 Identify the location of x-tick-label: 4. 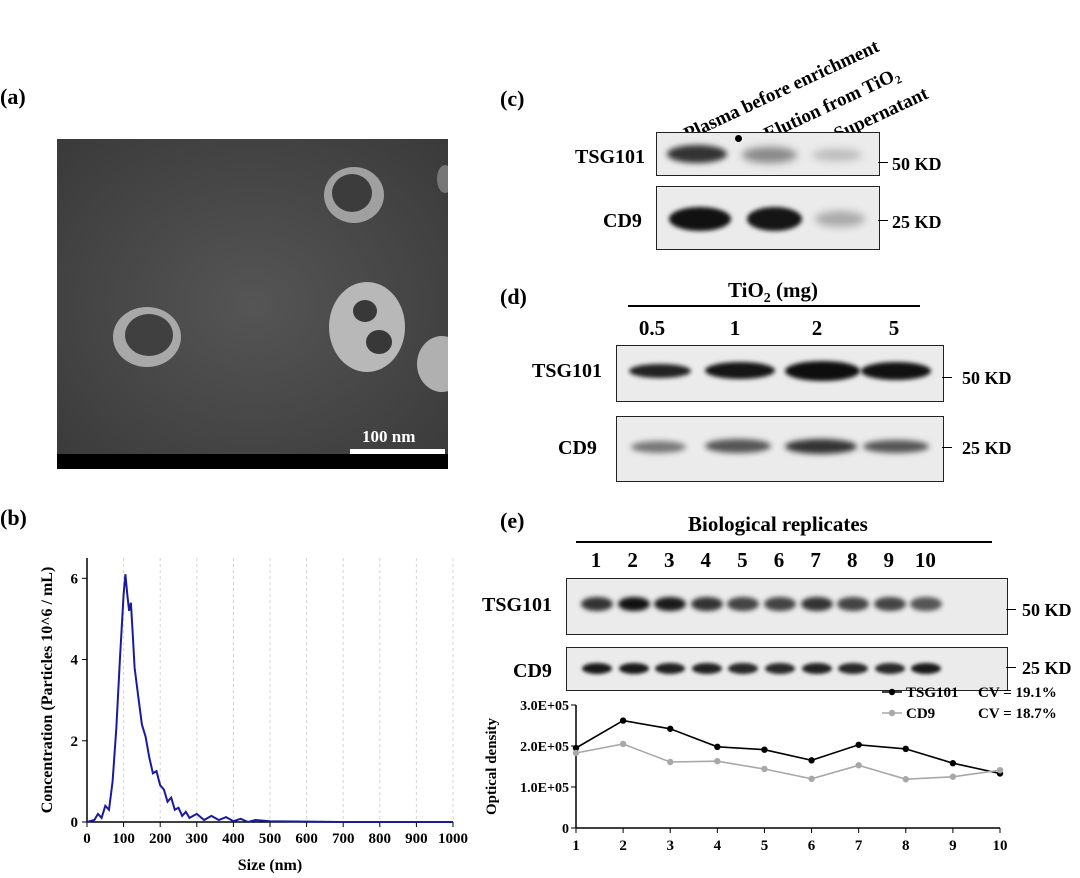
(718, 846).